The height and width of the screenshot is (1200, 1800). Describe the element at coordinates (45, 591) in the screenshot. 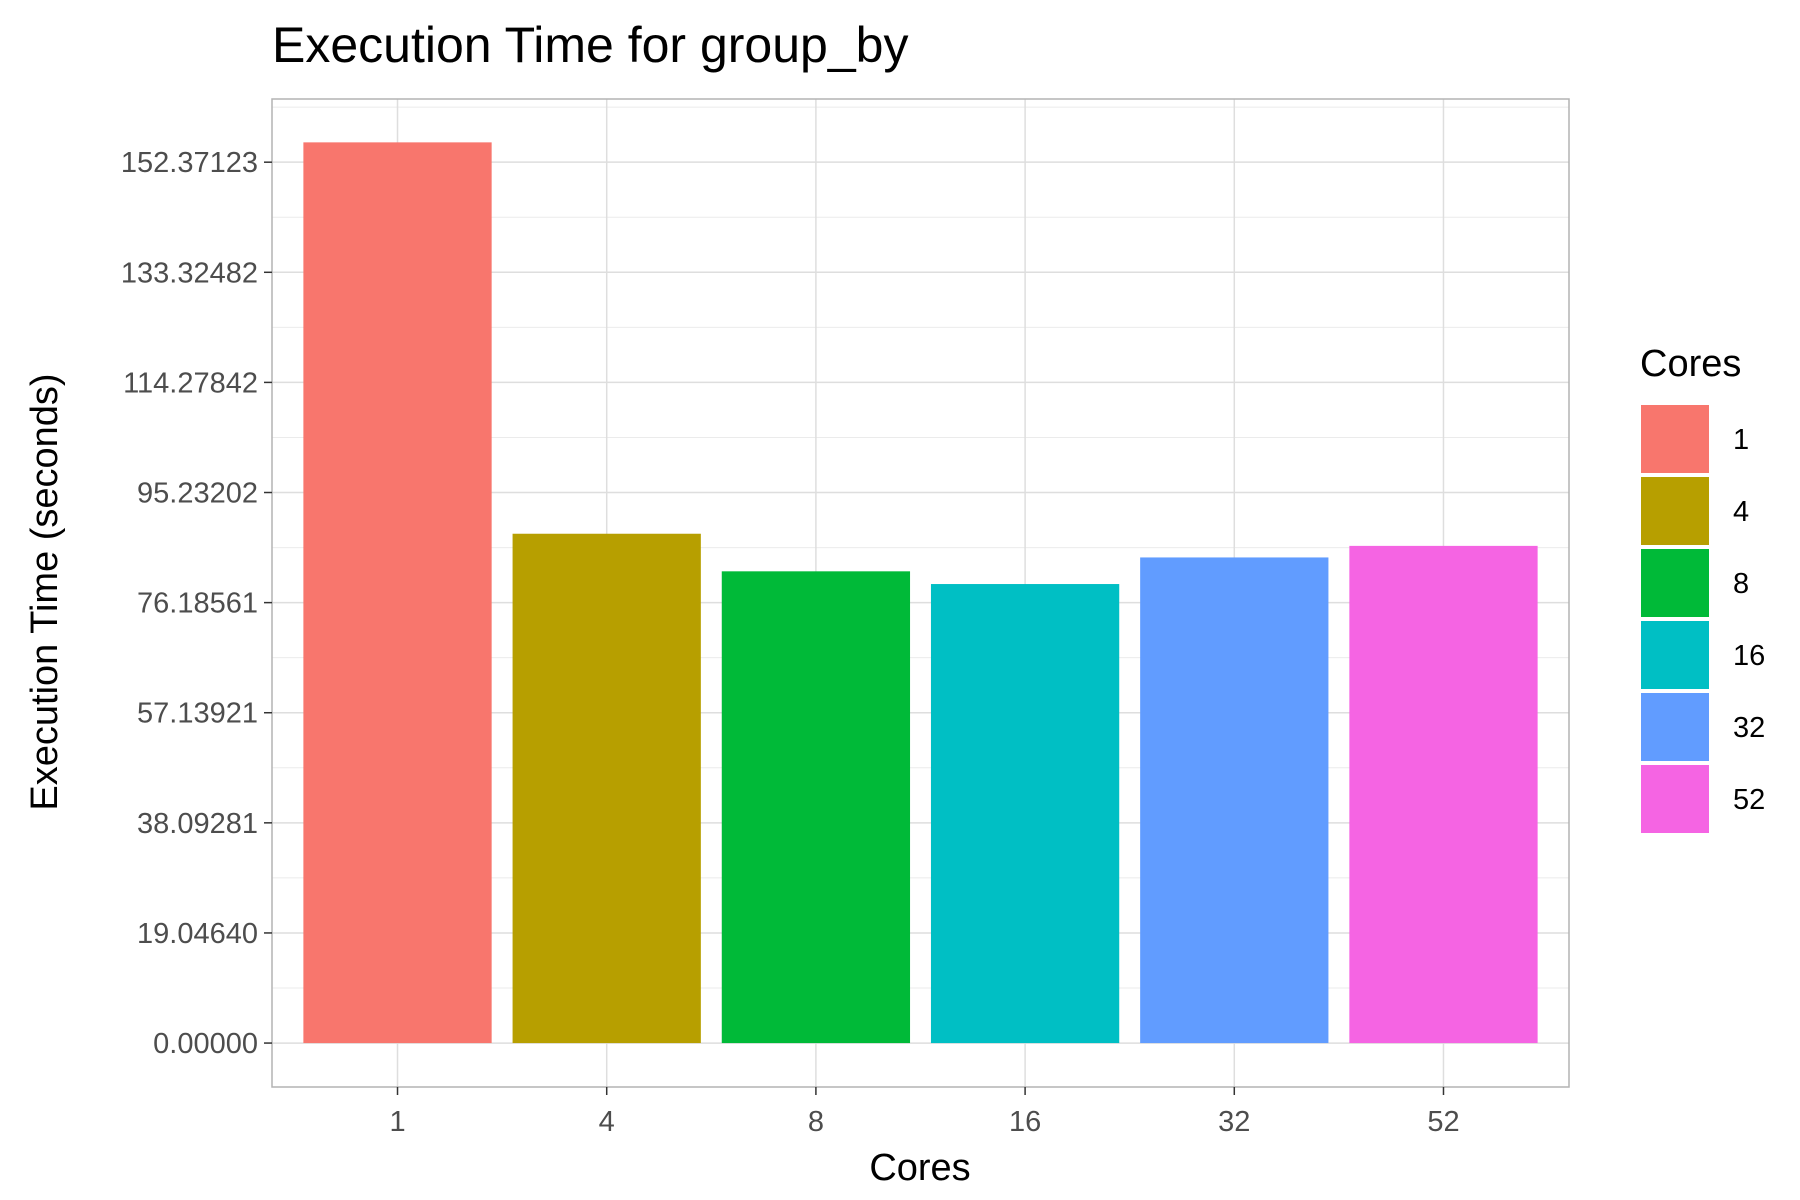

I see `y-axis-title: Execution Time (seconds)` at that location.